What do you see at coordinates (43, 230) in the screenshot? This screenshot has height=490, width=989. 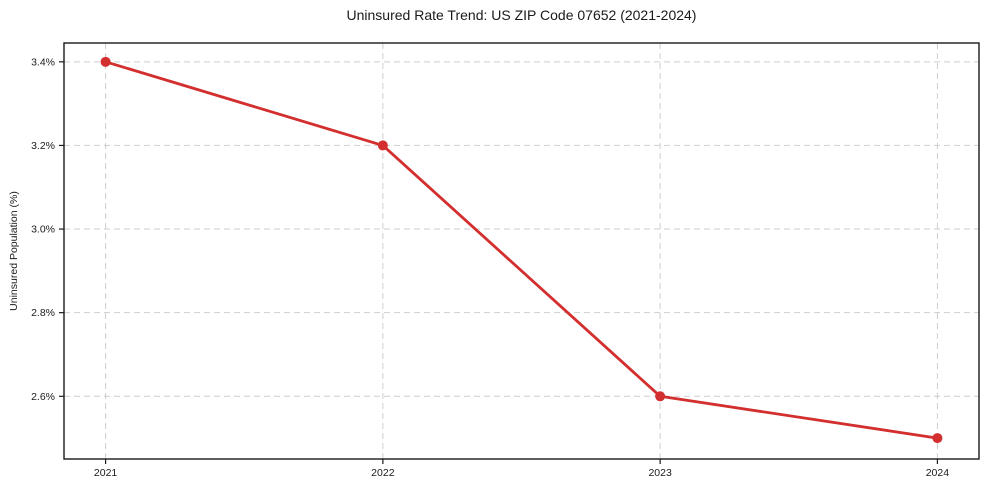 I see `y-tick-label: 3.0%` at bounding box center [43, 230].